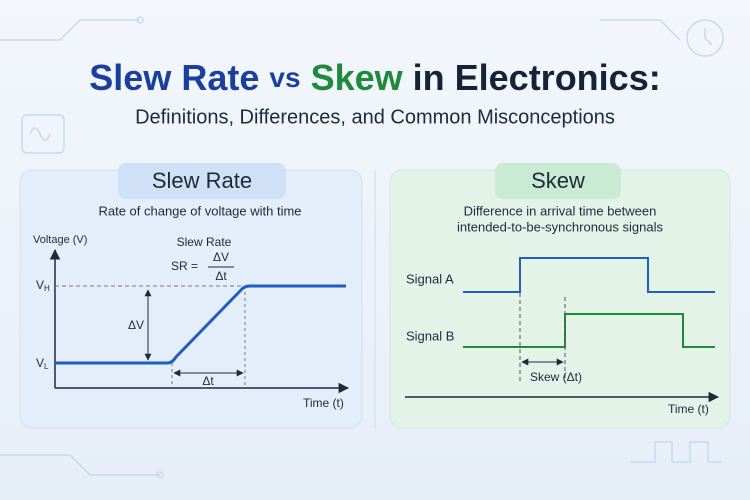 The height and width of the screenshot is (500, 750). Describe the element at coordinates (430, 278) in the screenshot. I see `signal-label: Signal A` at that location.